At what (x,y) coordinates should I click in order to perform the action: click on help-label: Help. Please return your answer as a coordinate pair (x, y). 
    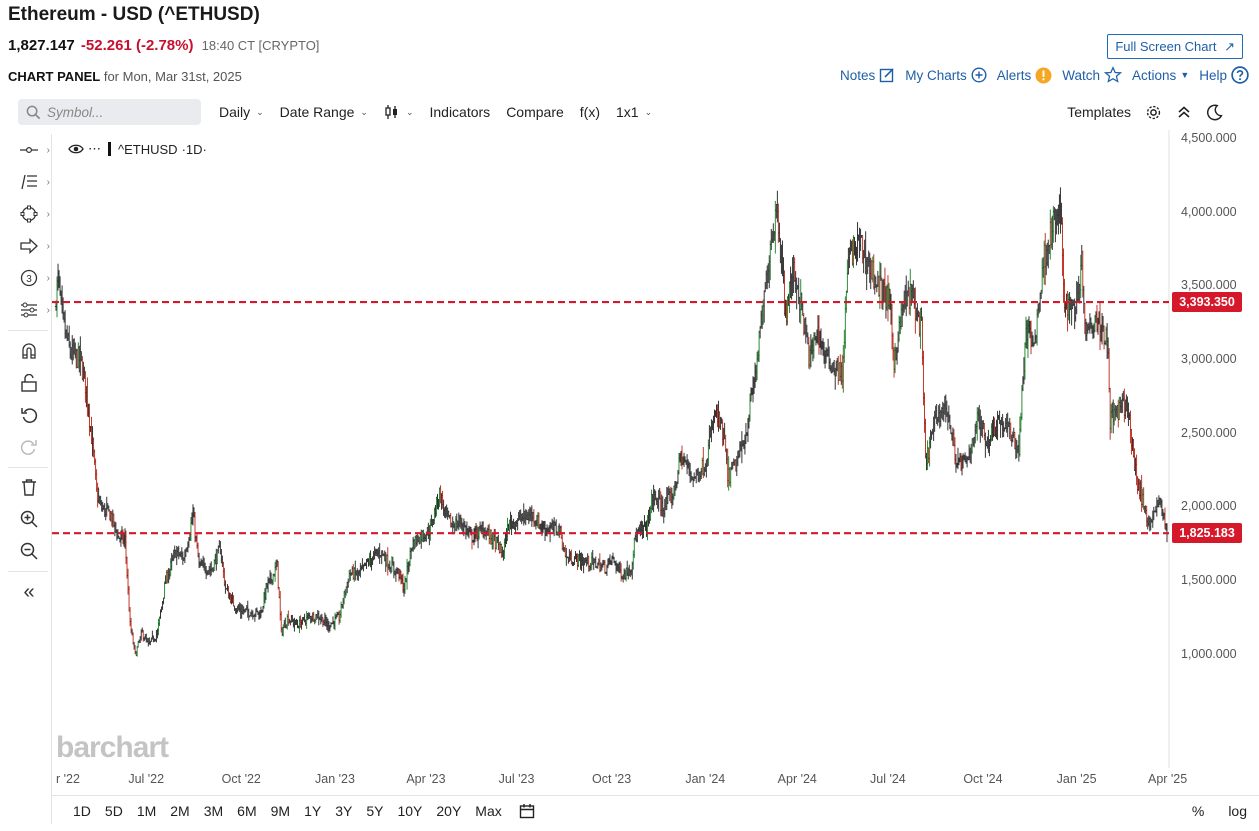
    Looking at the image, I should click on (1213, 75).